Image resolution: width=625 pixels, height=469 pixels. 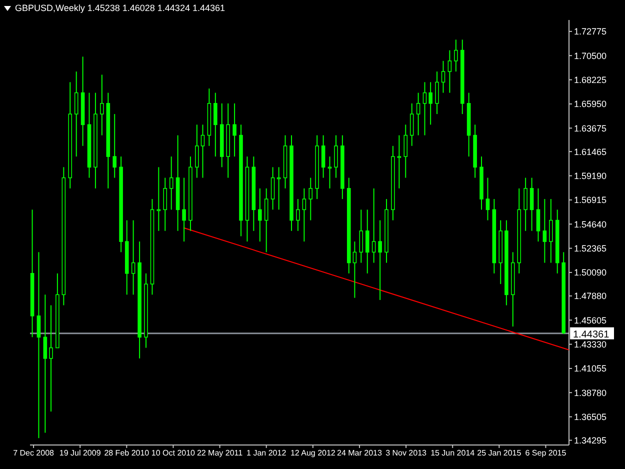 I want to click on y-tick-label: 1.65950, so click(x=590, y=104).